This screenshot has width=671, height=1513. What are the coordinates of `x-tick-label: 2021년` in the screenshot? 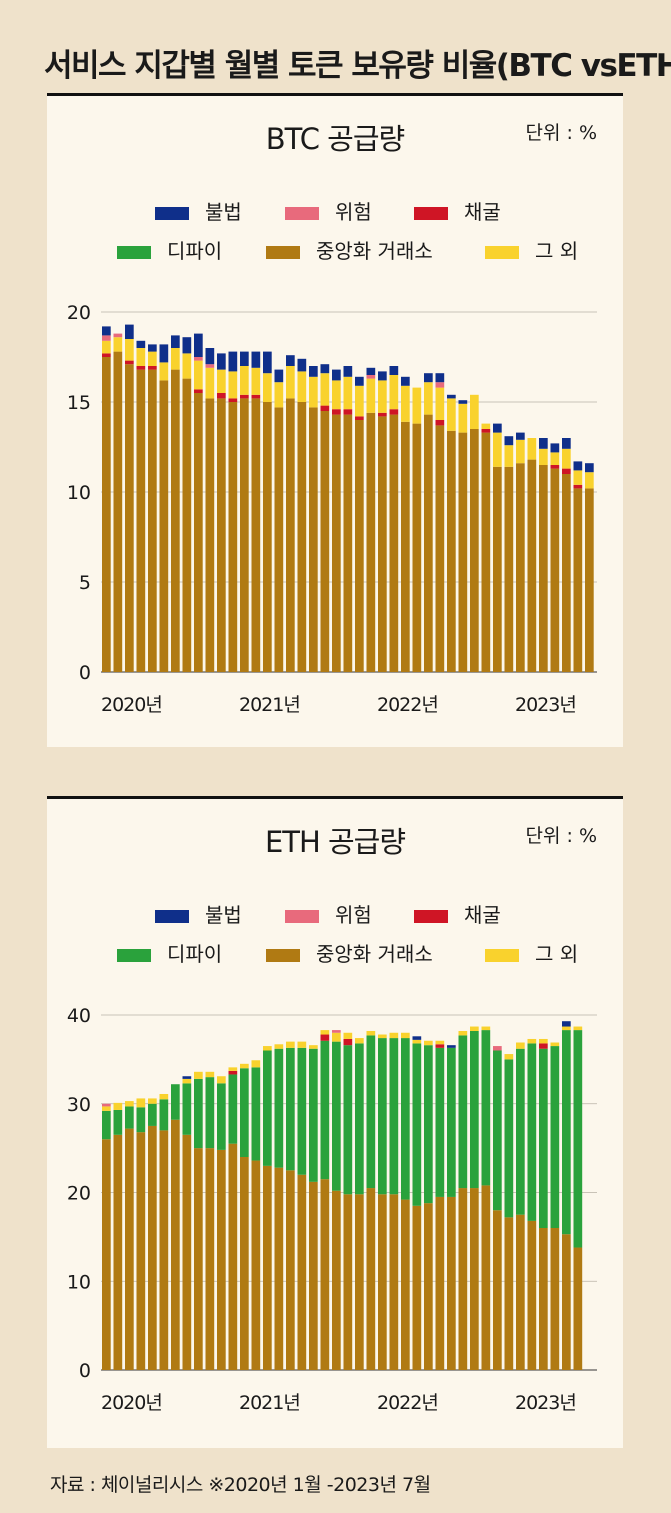 It's located at (269, 1403).